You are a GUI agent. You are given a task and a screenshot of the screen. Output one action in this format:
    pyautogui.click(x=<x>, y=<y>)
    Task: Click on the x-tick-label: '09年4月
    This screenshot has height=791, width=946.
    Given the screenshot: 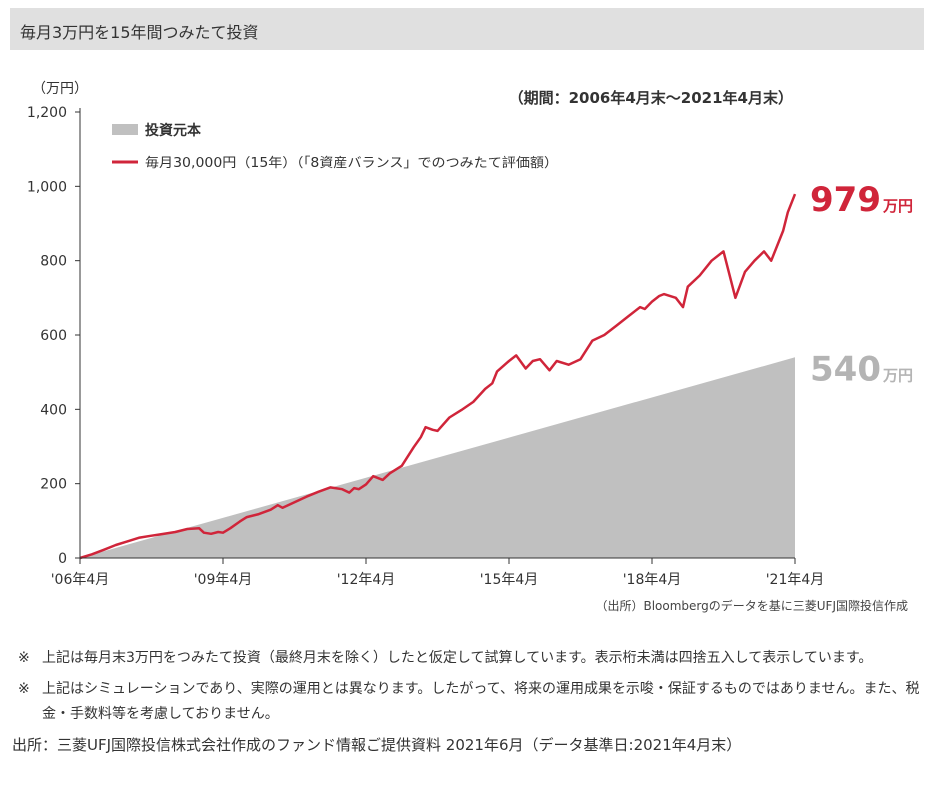 What is the action you would take?
    pyautogui.click(x=223, y=580)
    